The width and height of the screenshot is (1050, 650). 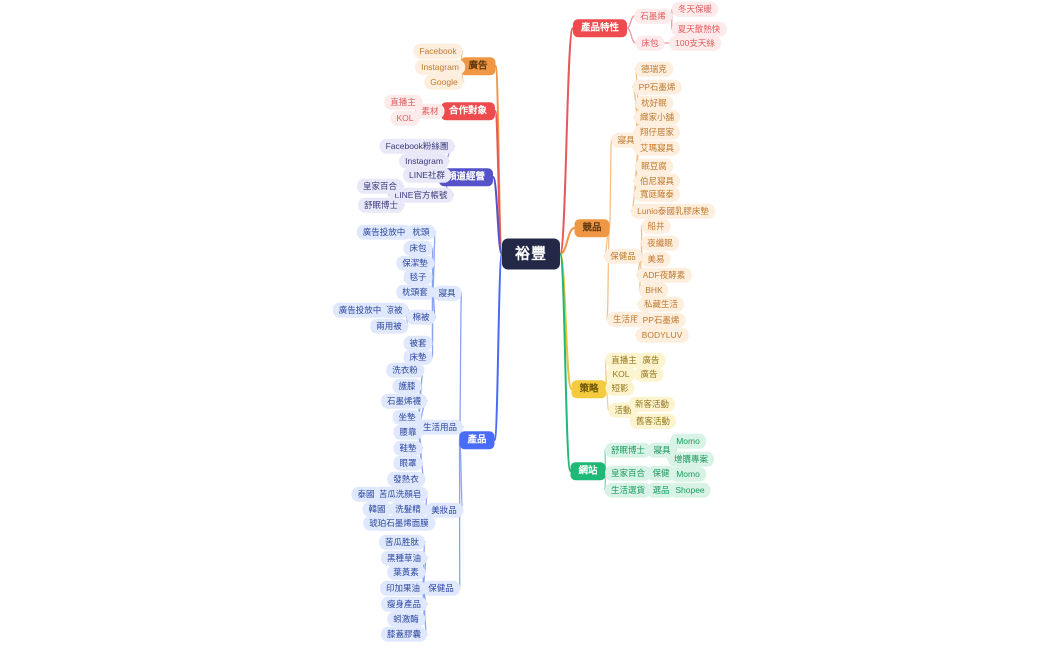 I want to click on node-site-health: 保健, so click(x=661, y=473).